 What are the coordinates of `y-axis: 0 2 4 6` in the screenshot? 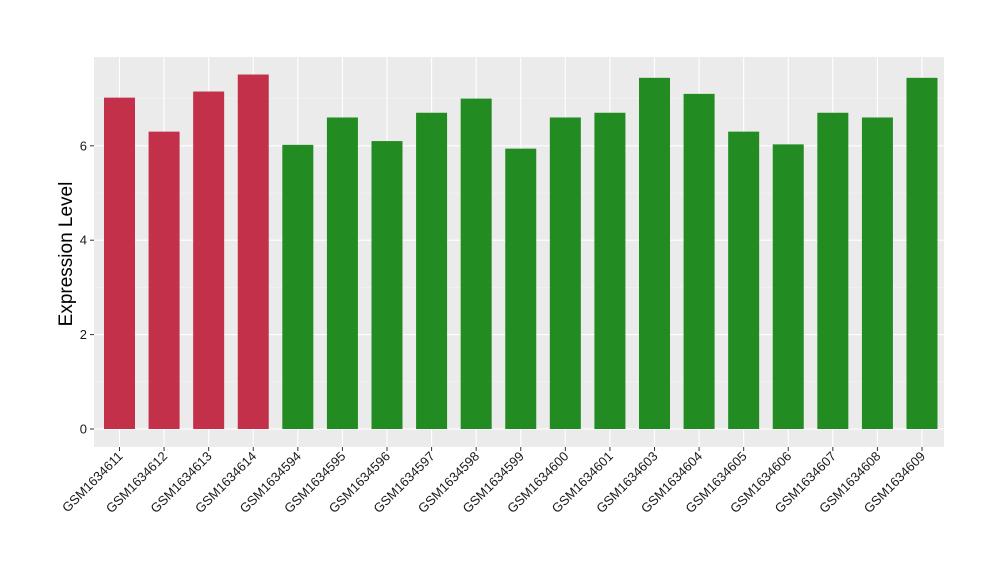 It's located at (87, 287).